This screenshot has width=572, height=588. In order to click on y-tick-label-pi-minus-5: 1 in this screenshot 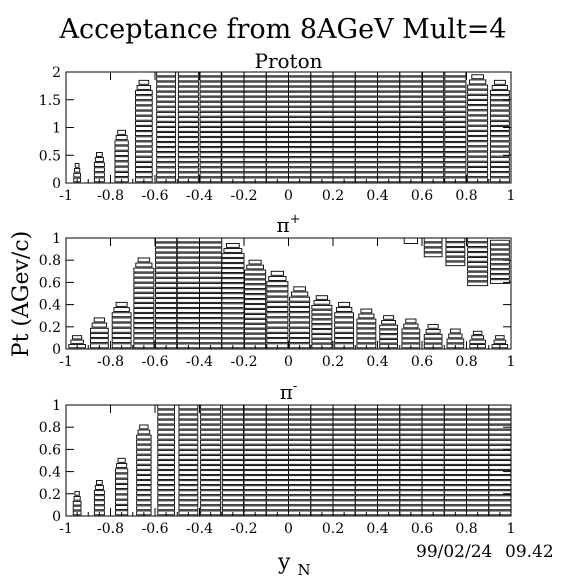, I will do `click(56, 406)`.